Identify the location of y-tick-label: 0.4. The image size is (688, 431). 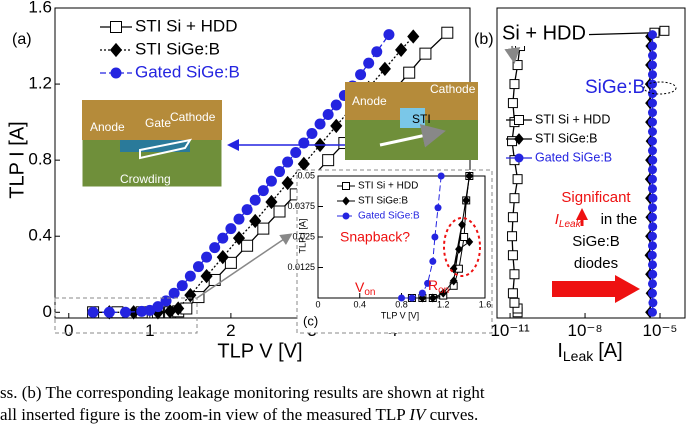
(40, 235).